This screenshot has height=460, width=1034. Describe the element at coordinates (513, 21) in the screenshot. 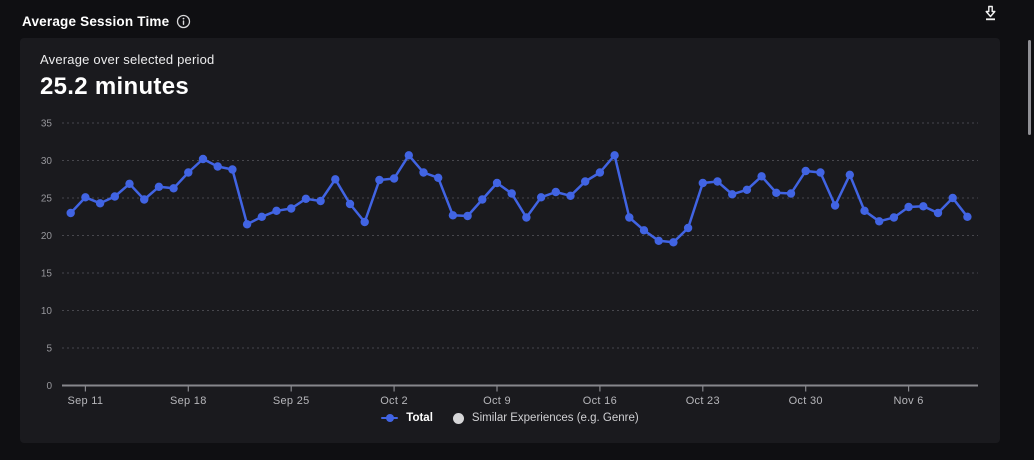

I see `chart-header: Average Session Time` at that location.